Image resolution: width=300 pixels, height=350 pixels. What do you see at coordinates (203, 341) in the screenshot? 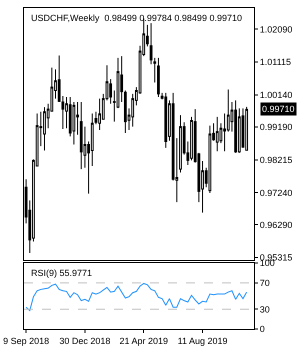
I see `x-tick-label: 11 Aug 2019` at bounding box center [203, 341].